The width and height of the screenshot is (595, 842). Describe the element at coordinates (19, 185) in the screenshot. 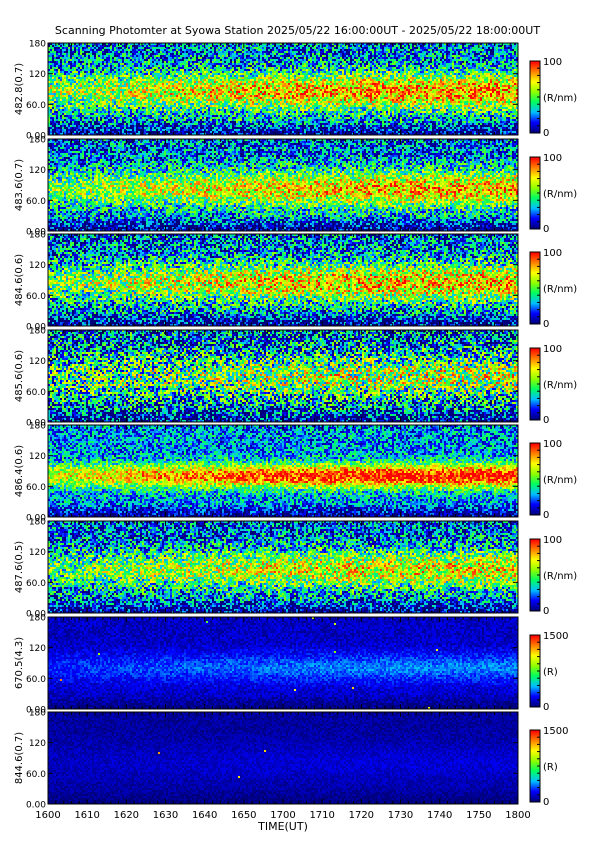

I see `panel-ylabel: 483.6(0.7)` at that location.